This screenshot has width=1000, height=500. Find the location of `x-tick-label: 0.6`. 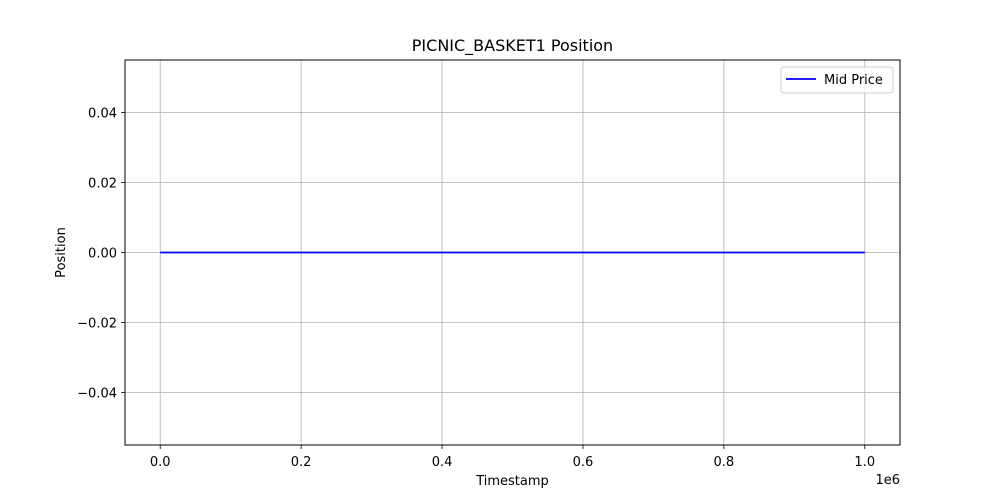

x-tick-label: 0.6 is located at coordinates (583, 462).